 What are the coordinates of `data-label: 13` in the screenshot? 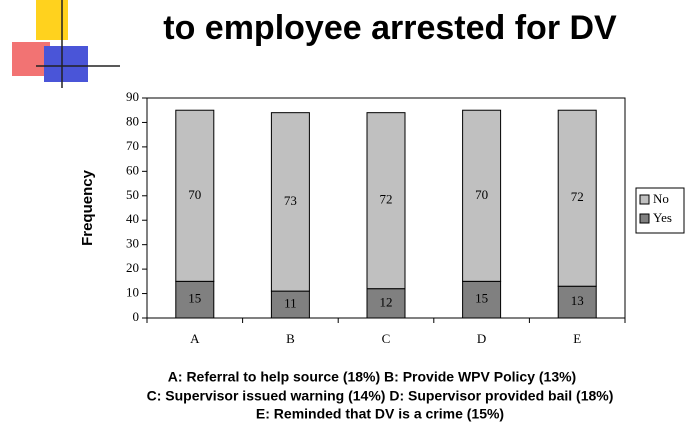 It's located at (577, 300).